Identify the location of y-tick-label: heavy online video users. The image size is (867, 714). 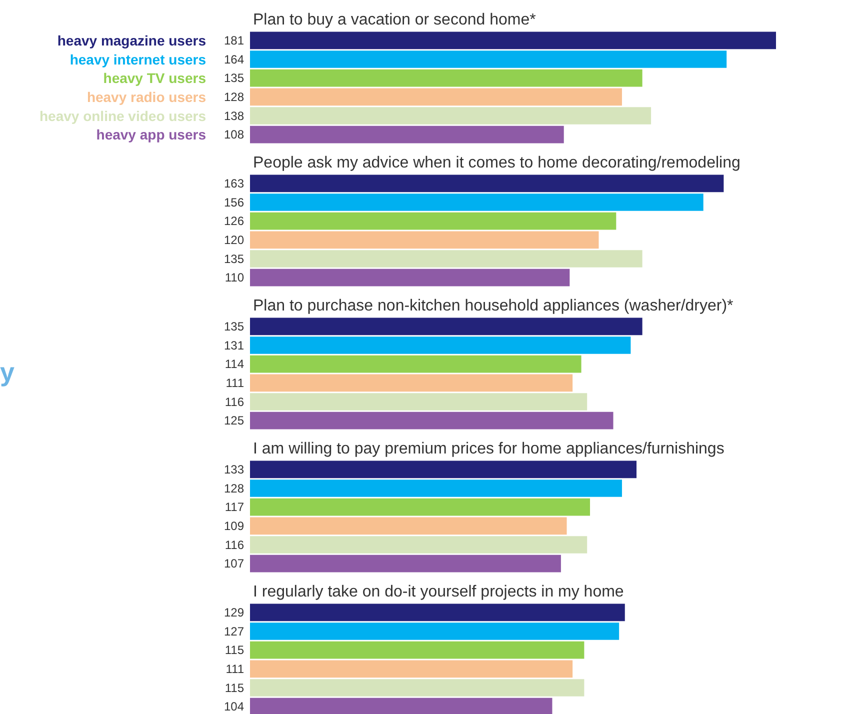
(122, 116).